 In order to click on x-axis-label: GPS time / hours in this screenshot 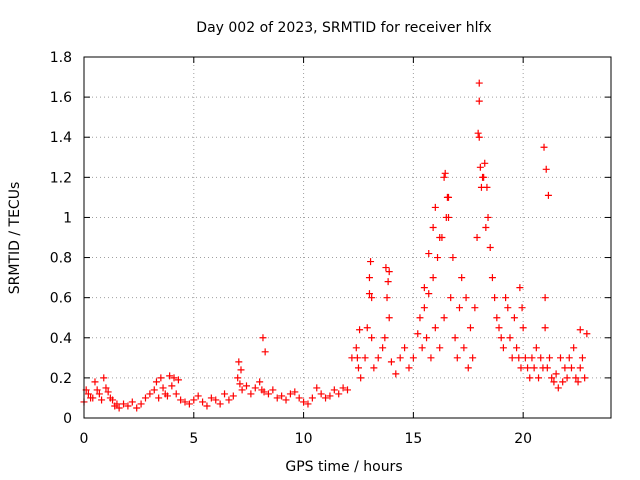, I will do `click(343, 467)`.